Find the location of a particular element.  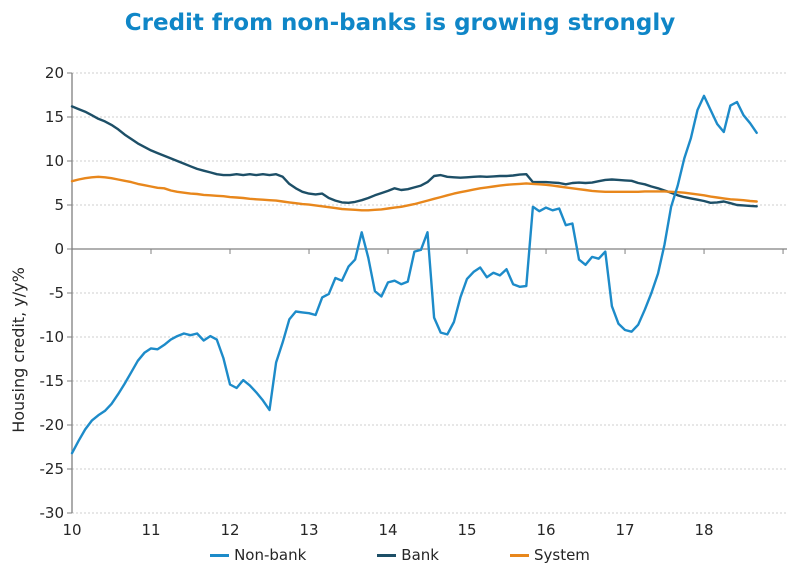

x-tick-label-17: 17 is located at coordinates (624, 530).